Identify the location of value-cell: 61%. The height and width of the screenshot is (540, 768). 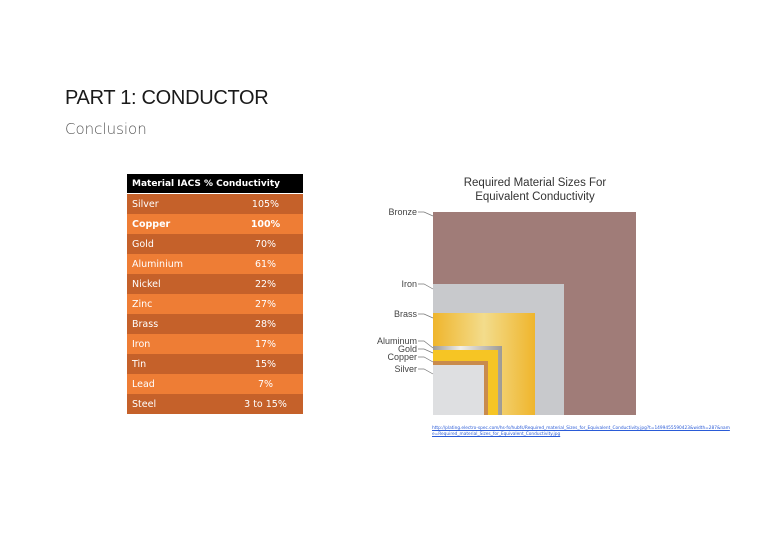
(265, 264).